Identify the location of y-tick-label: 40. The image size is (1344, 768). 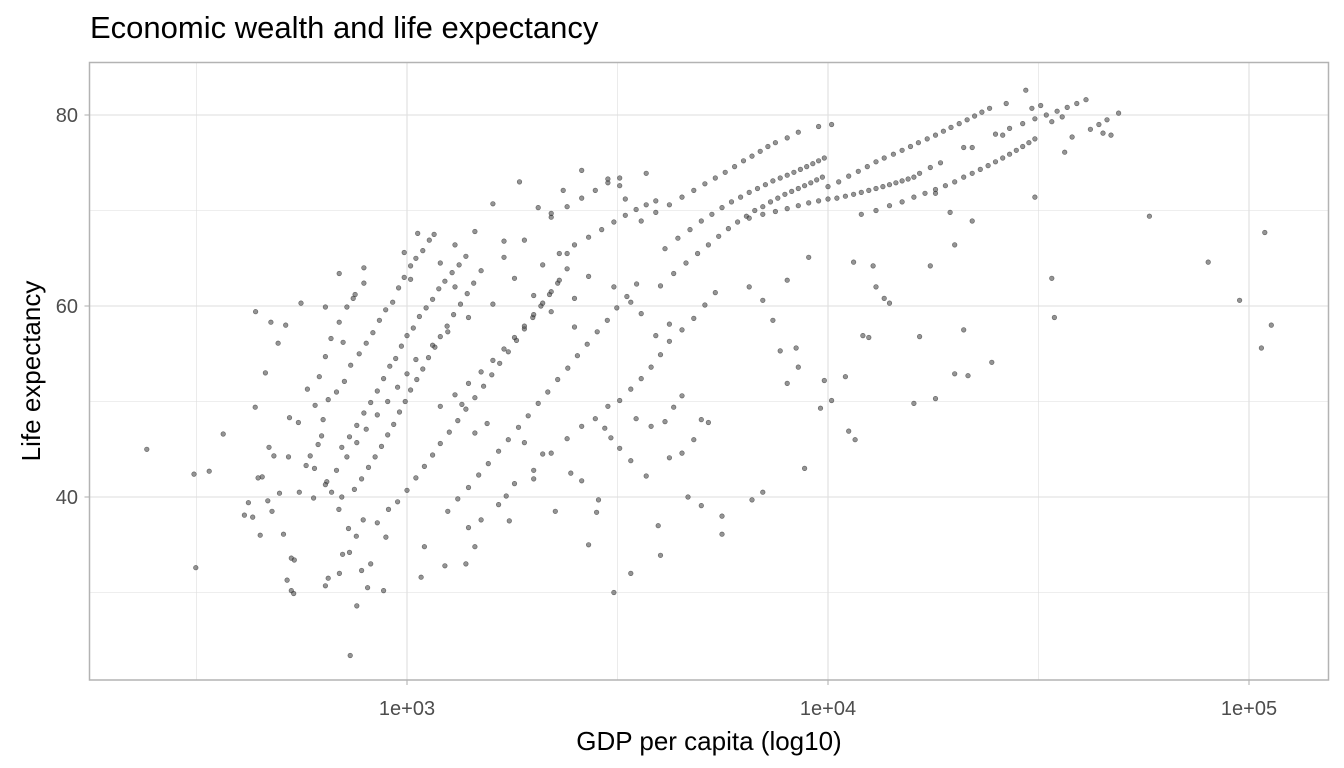
(67, 498).